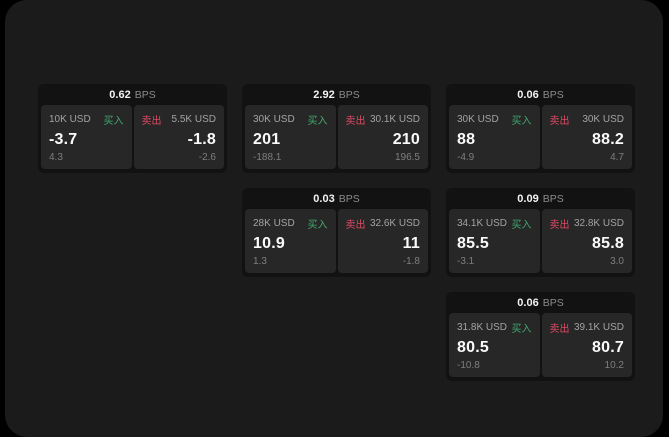  I want to click on buy-amount: 28K USD, so click(274, 223).